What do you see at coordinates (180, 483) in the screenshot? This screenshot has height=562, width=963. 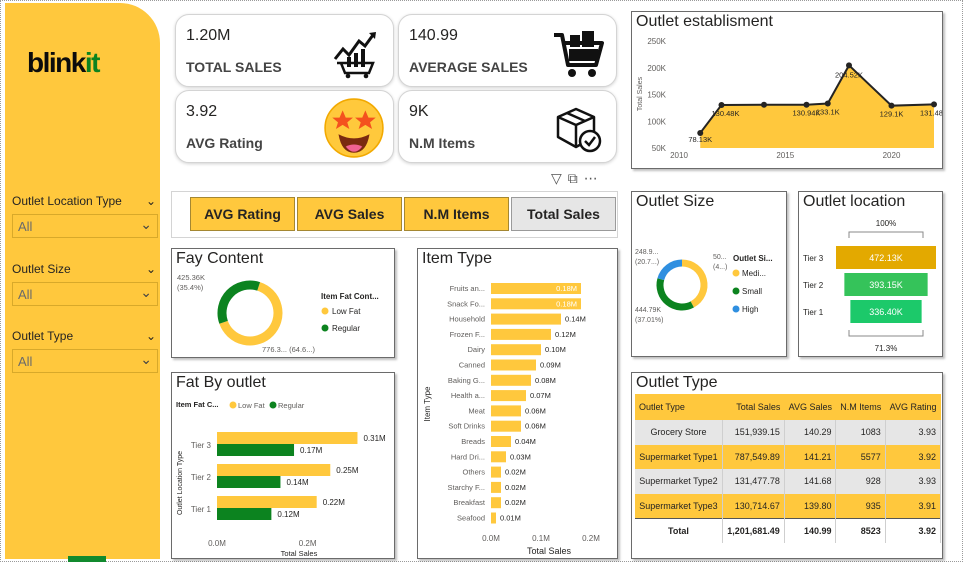 I see `y-axis-title: Outlet Location Type` at bounding box center [180, 483].